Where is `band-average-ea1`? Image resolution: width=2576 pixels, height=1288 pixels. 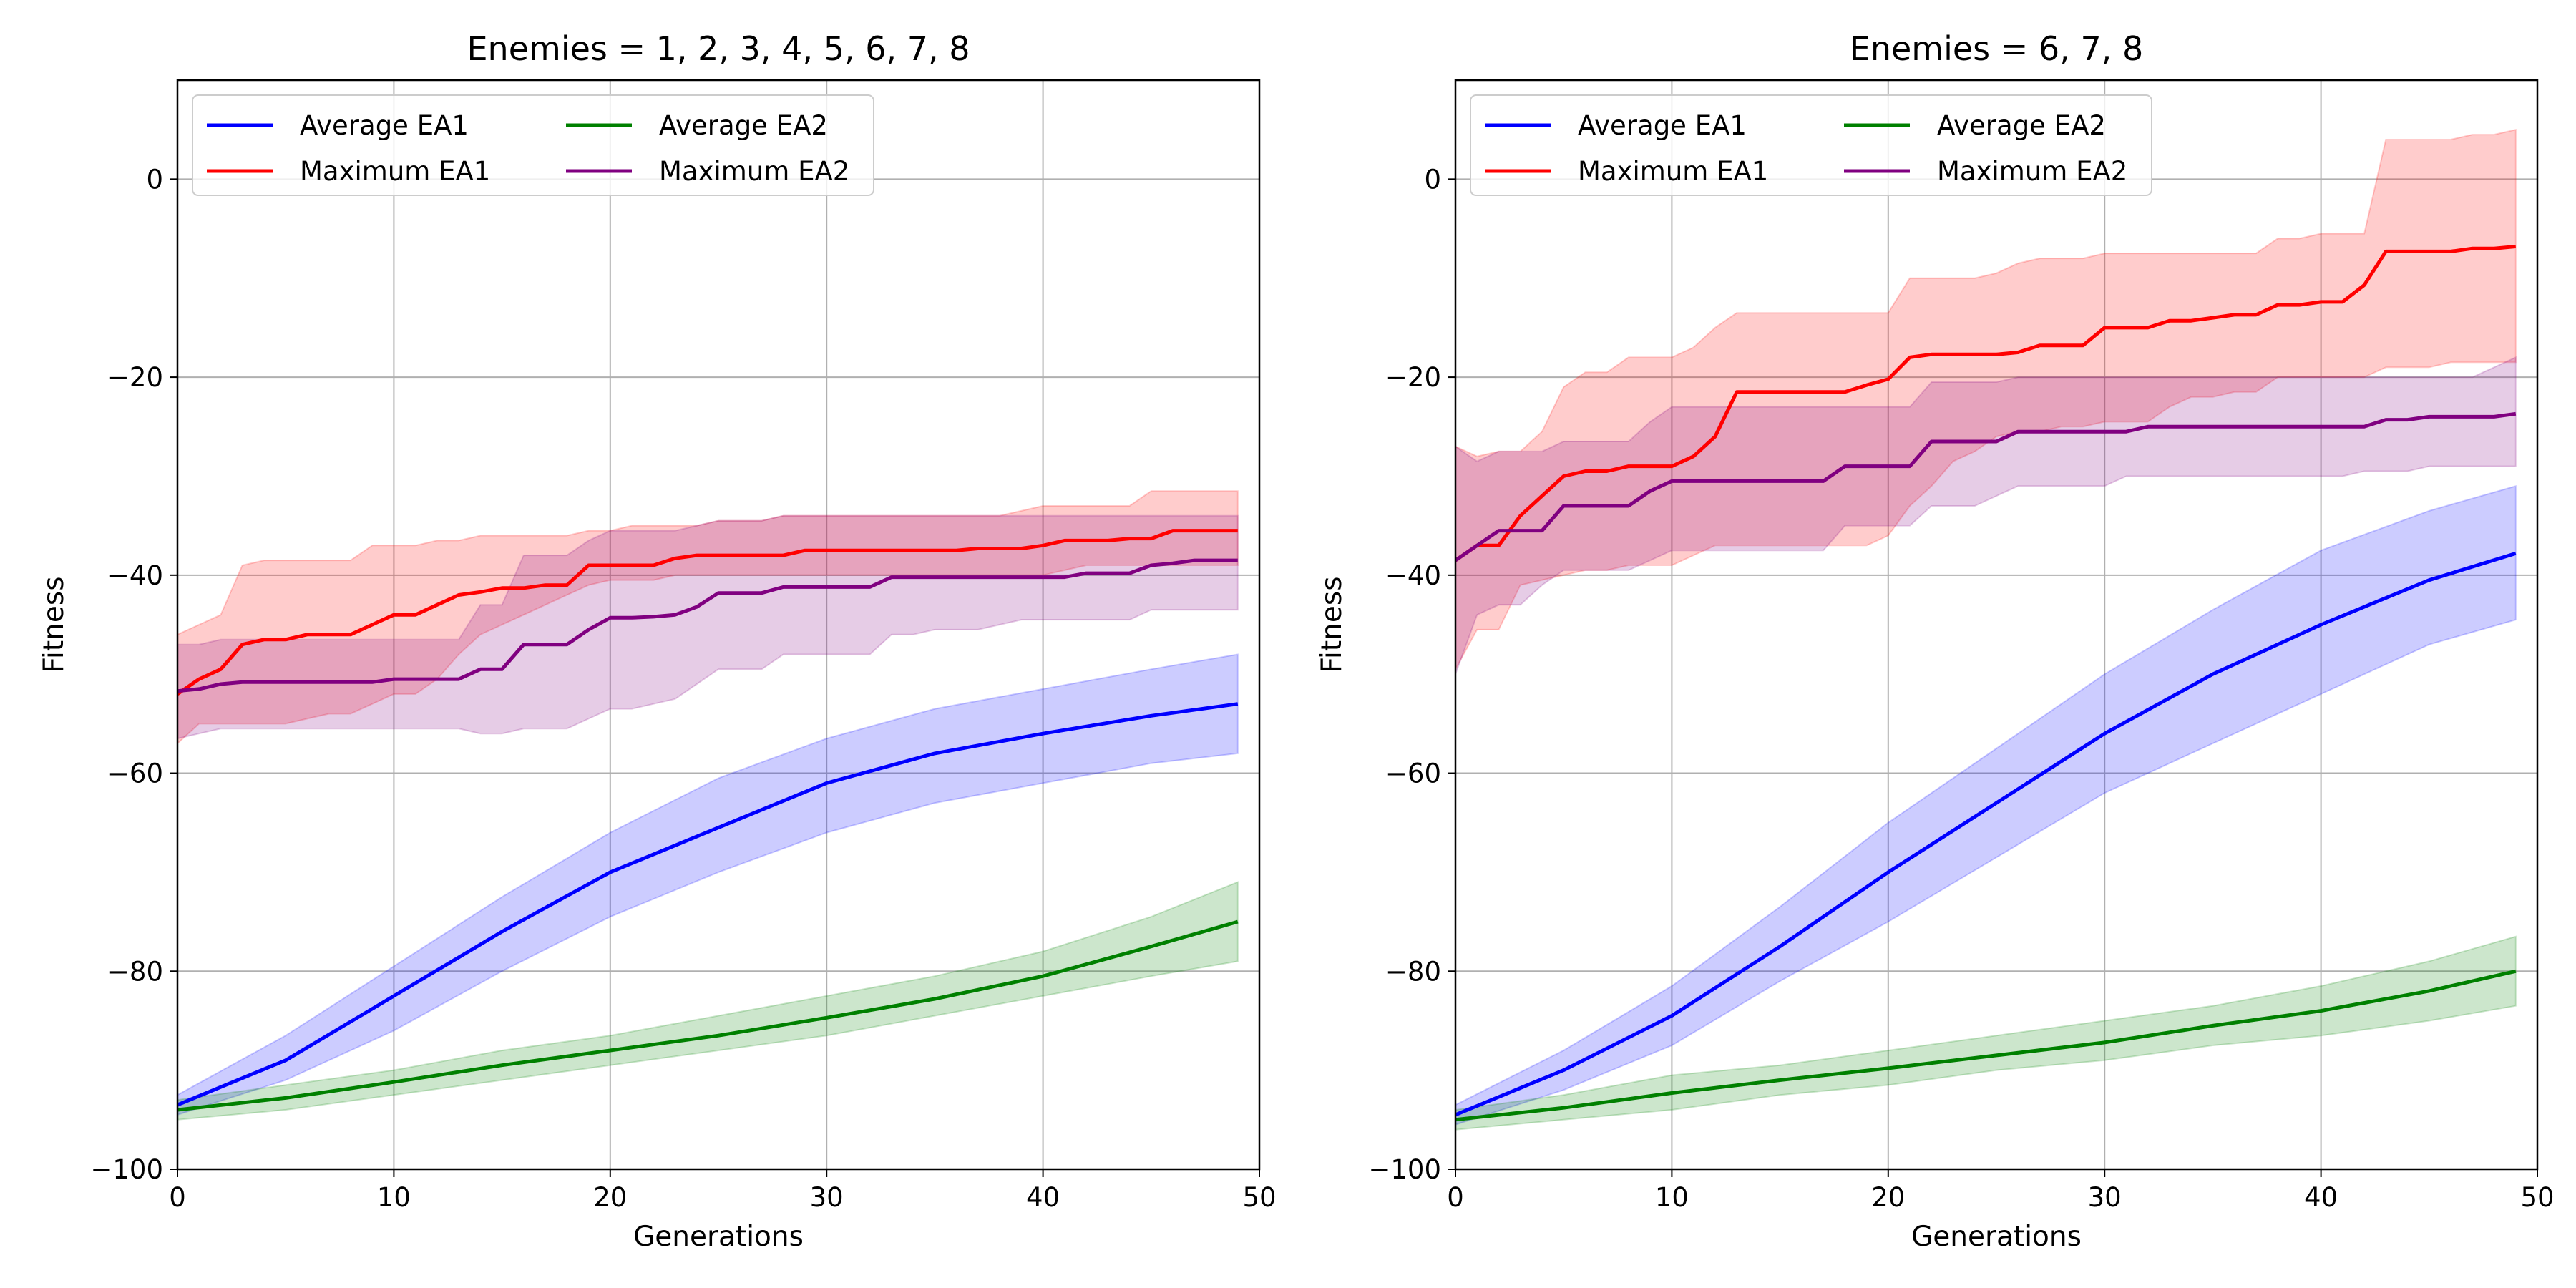
band-average-ea1 is located at coordinates (708, 884).